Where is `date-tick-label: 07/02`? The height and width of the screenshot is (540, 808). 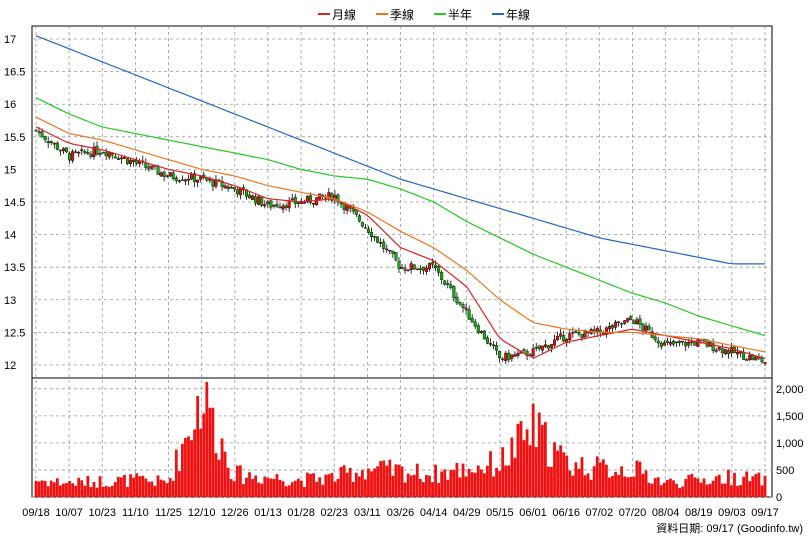 date-tick-label: 07/02 is located at coordinates (600, 513).